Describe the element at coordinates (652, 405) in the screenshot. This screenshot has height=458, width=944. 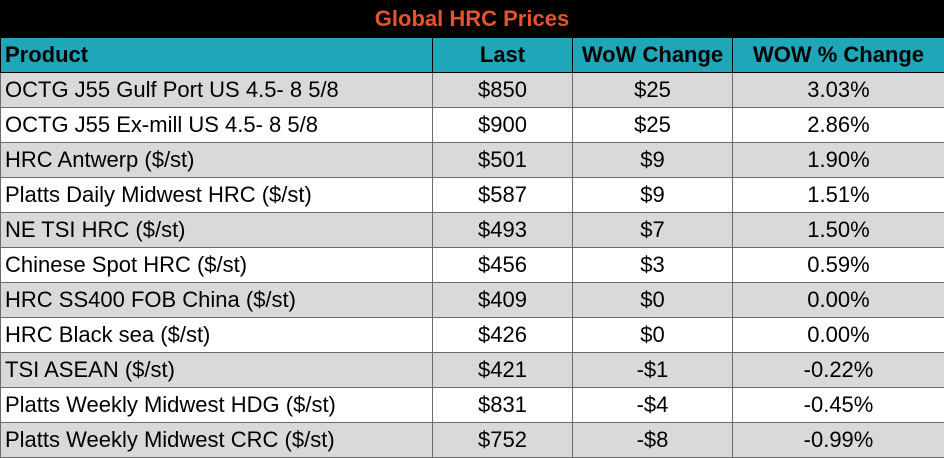
I see `cell-wow-change: -$4` at that location.